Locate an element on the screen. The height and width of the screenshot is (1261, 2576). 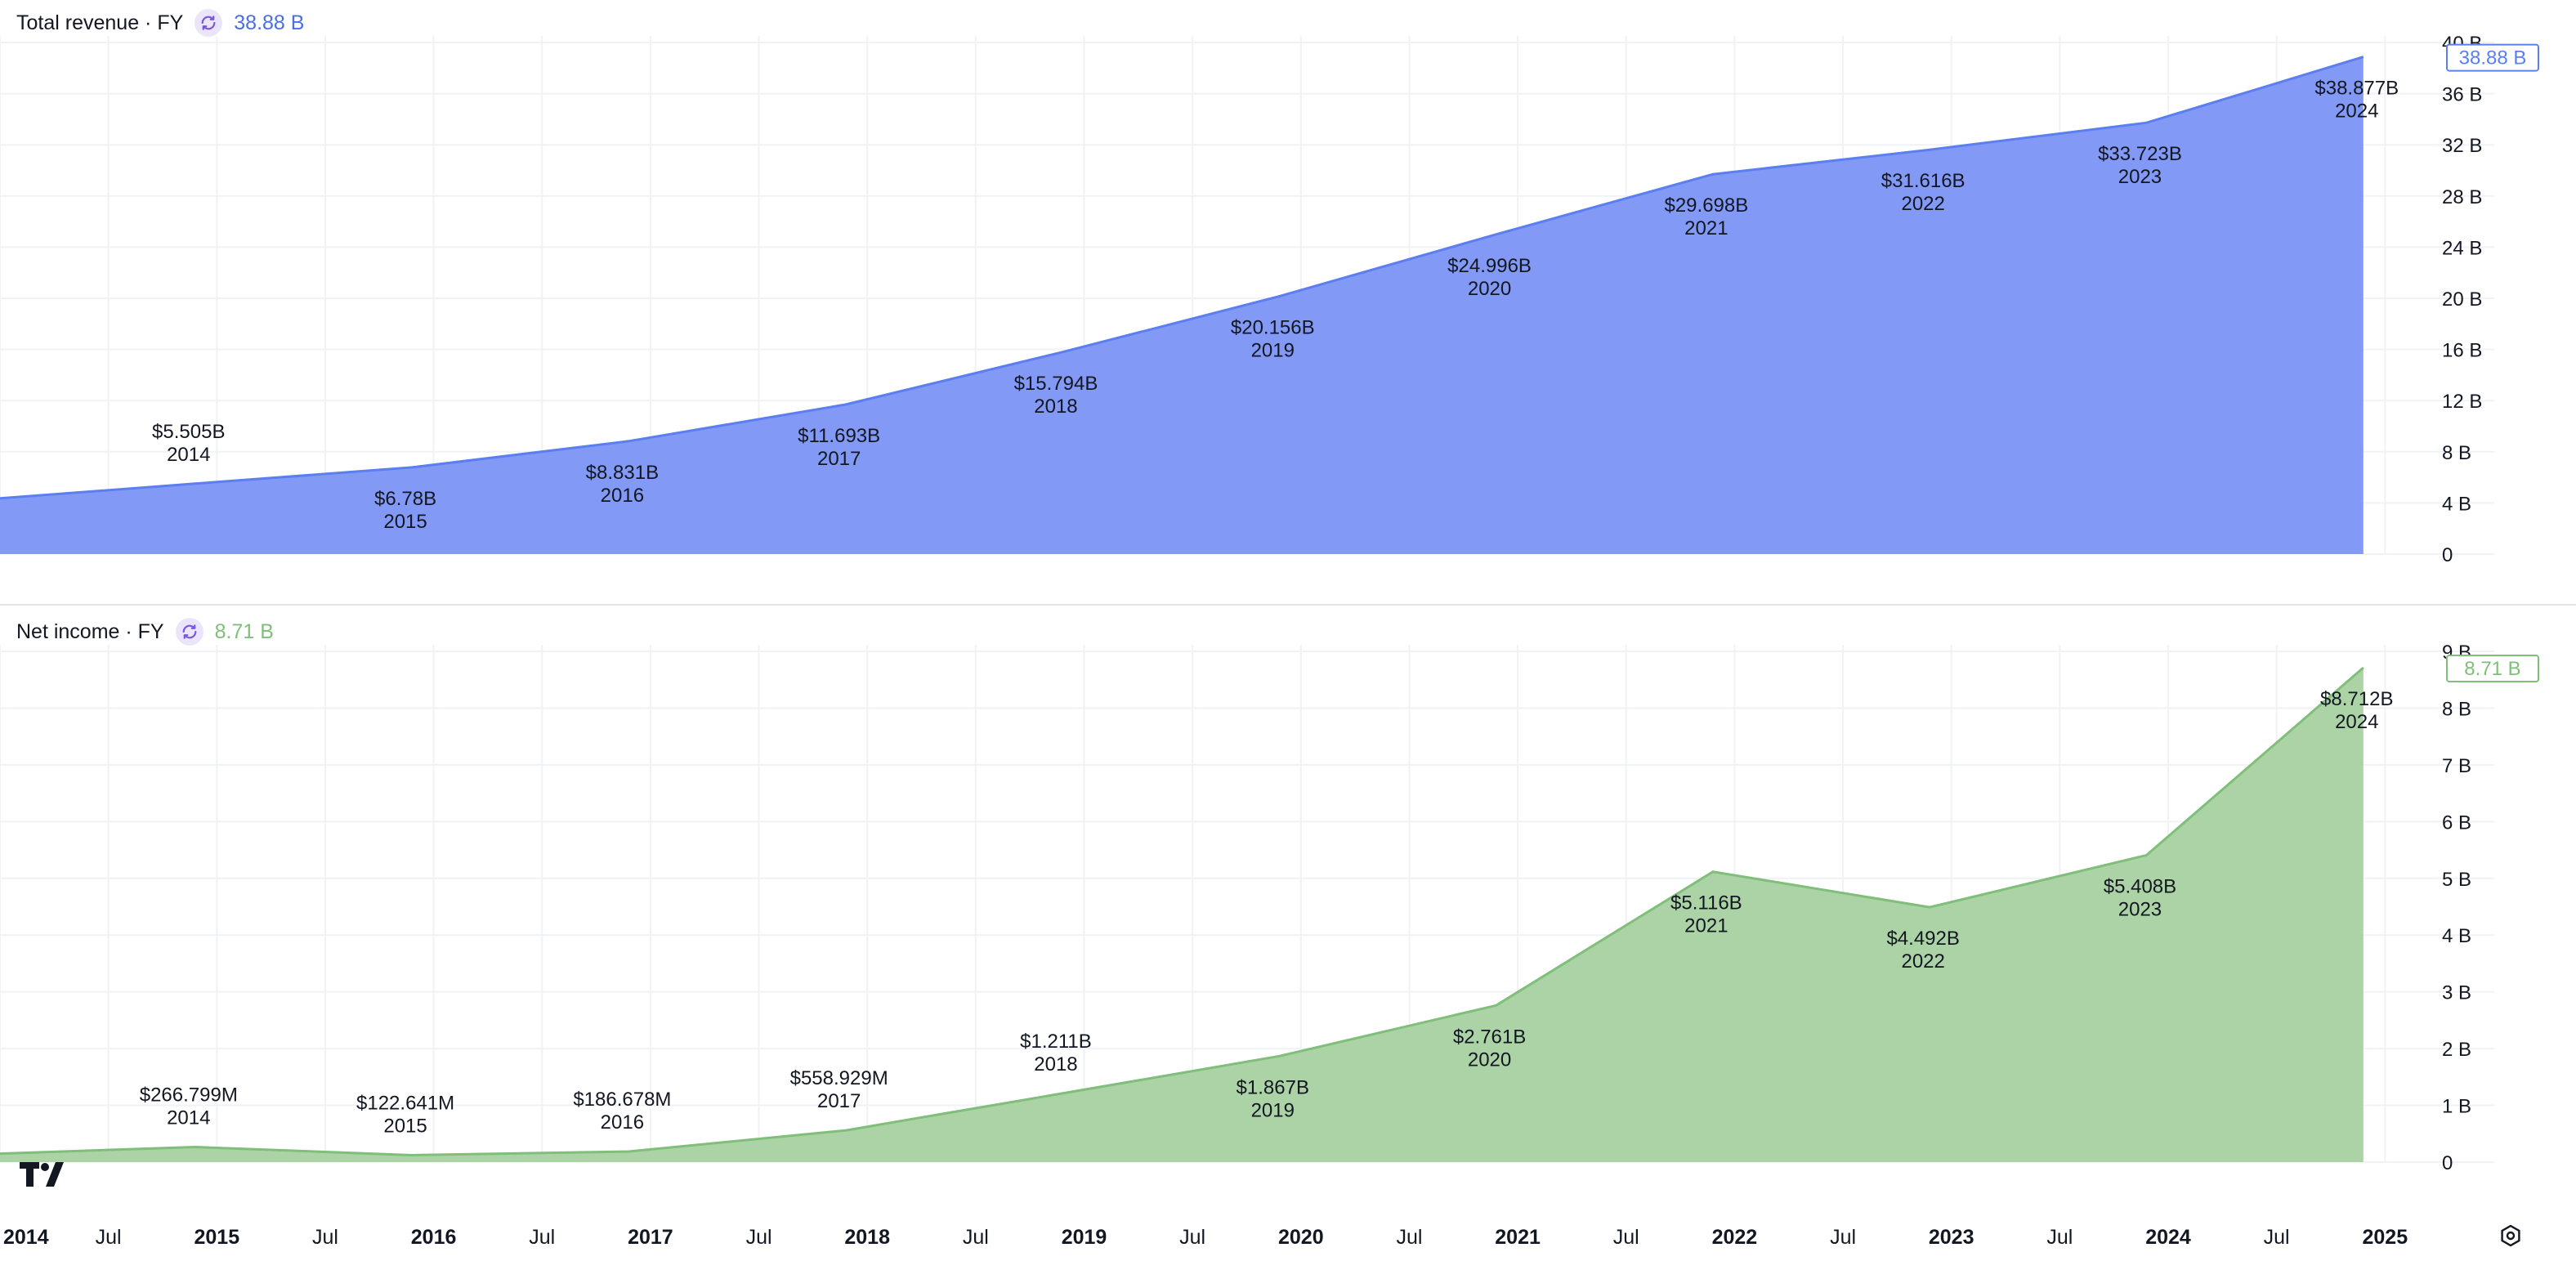
data-label-value: $5.116B is located at coordinates (1706, 903).